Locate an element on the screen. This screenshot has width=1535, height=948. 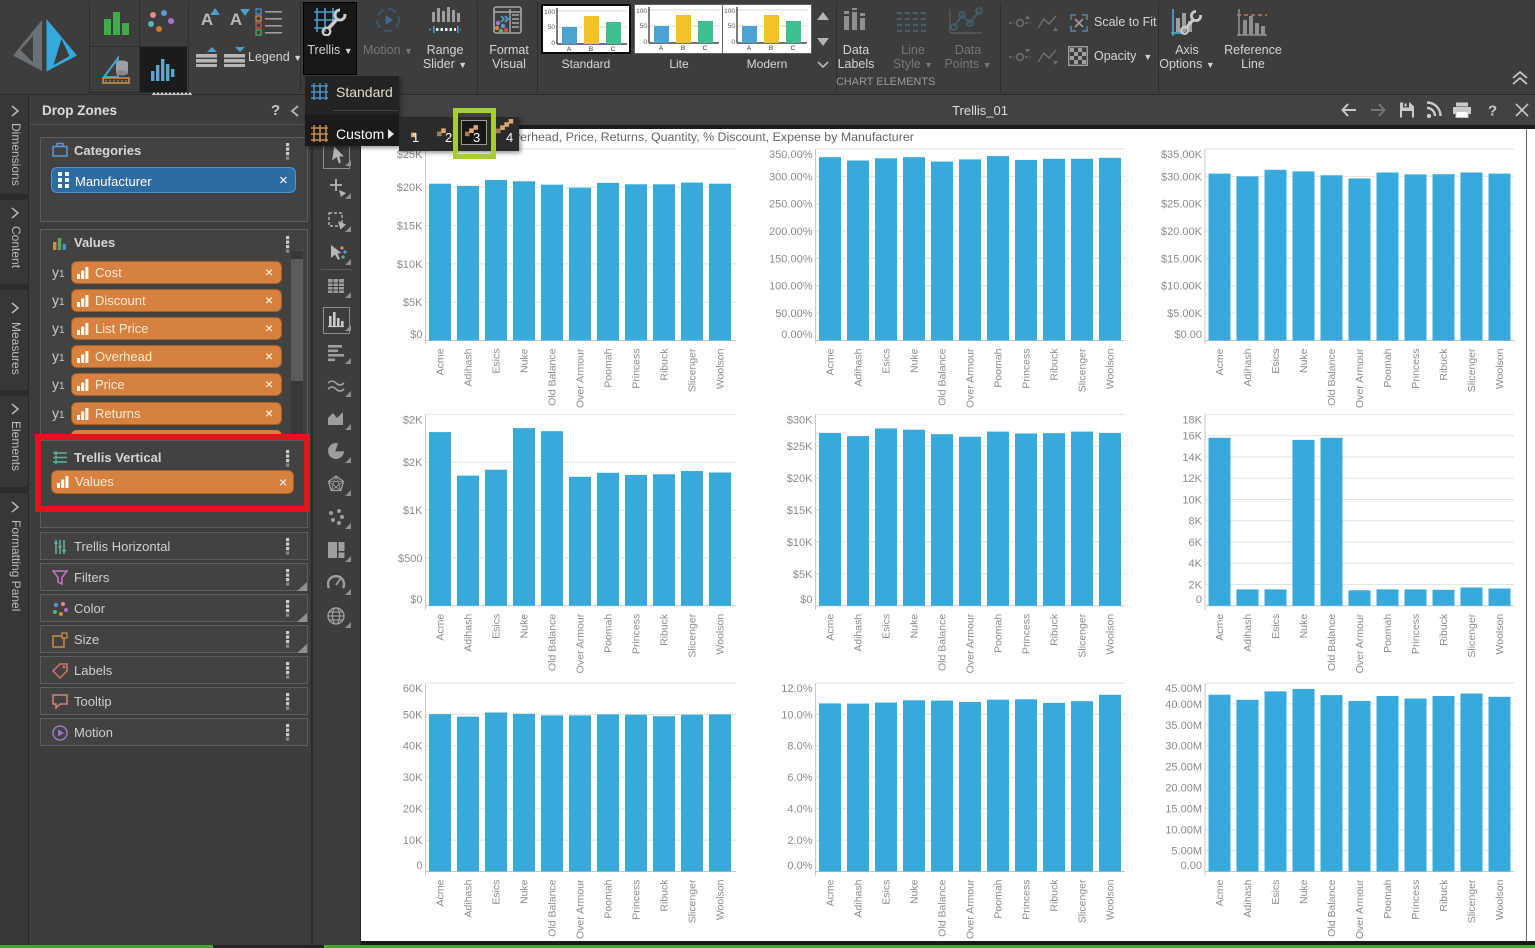
svg-text: $35.00K is located at coordinates (1182, 155).